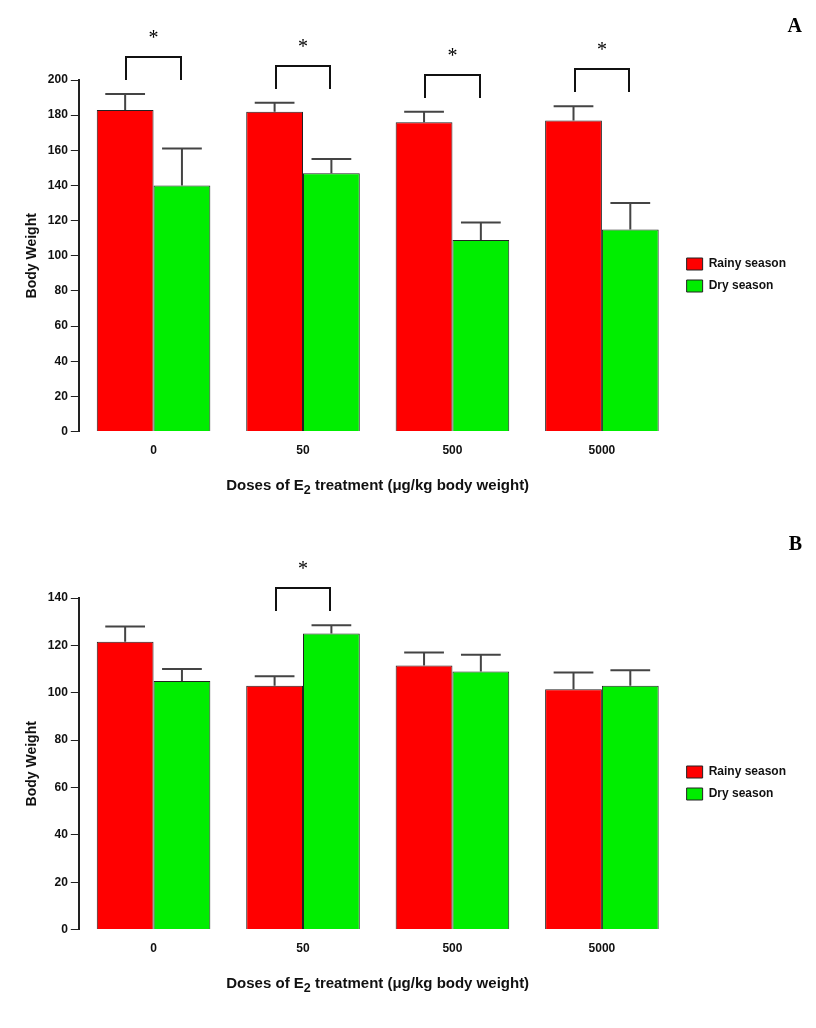 This screenshot has width=816, height=1028. What do you see at coordinates (794, 25) in the screenshot?
I see `text: A` at bounding box center [794, 25].